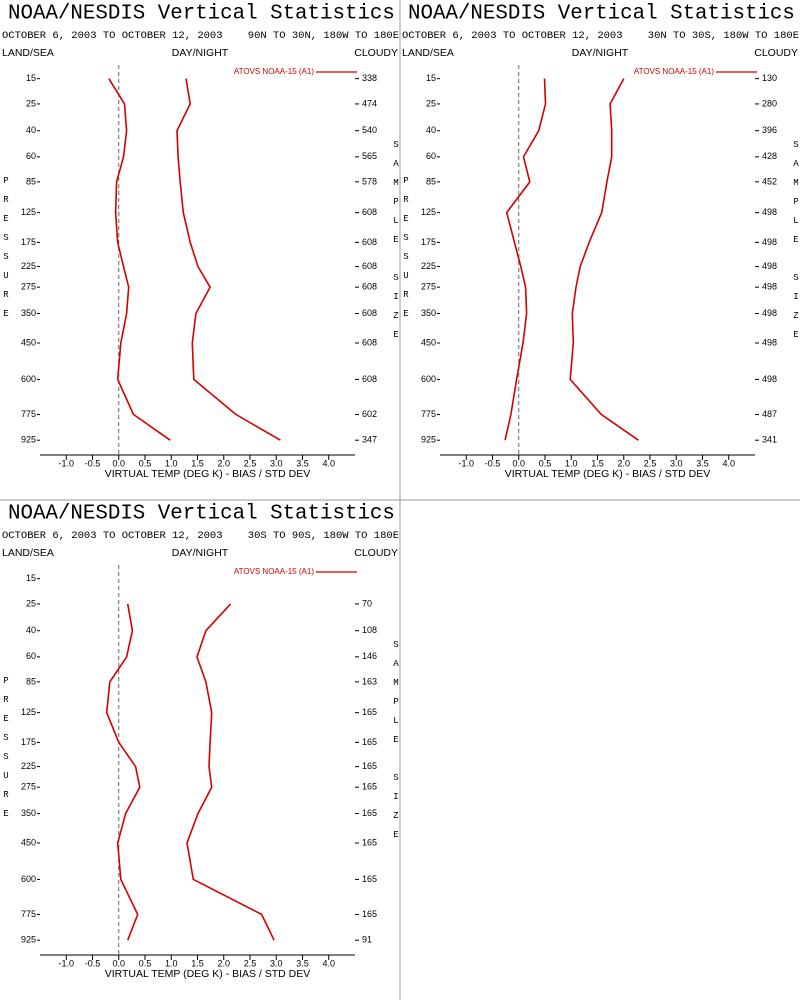  What do you see at coordinates (369, 156) in the screenshot?
I see `sample-size-label: 565` at bounding box center [369, 156].